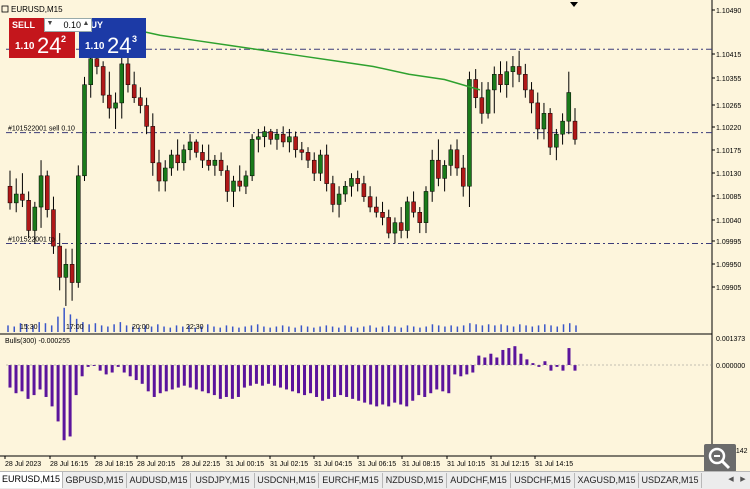  Describe the element at coordinates (670, 480) in the screenshot. I see `tab-usdzar-m15: USDZAR,M15` at that location.